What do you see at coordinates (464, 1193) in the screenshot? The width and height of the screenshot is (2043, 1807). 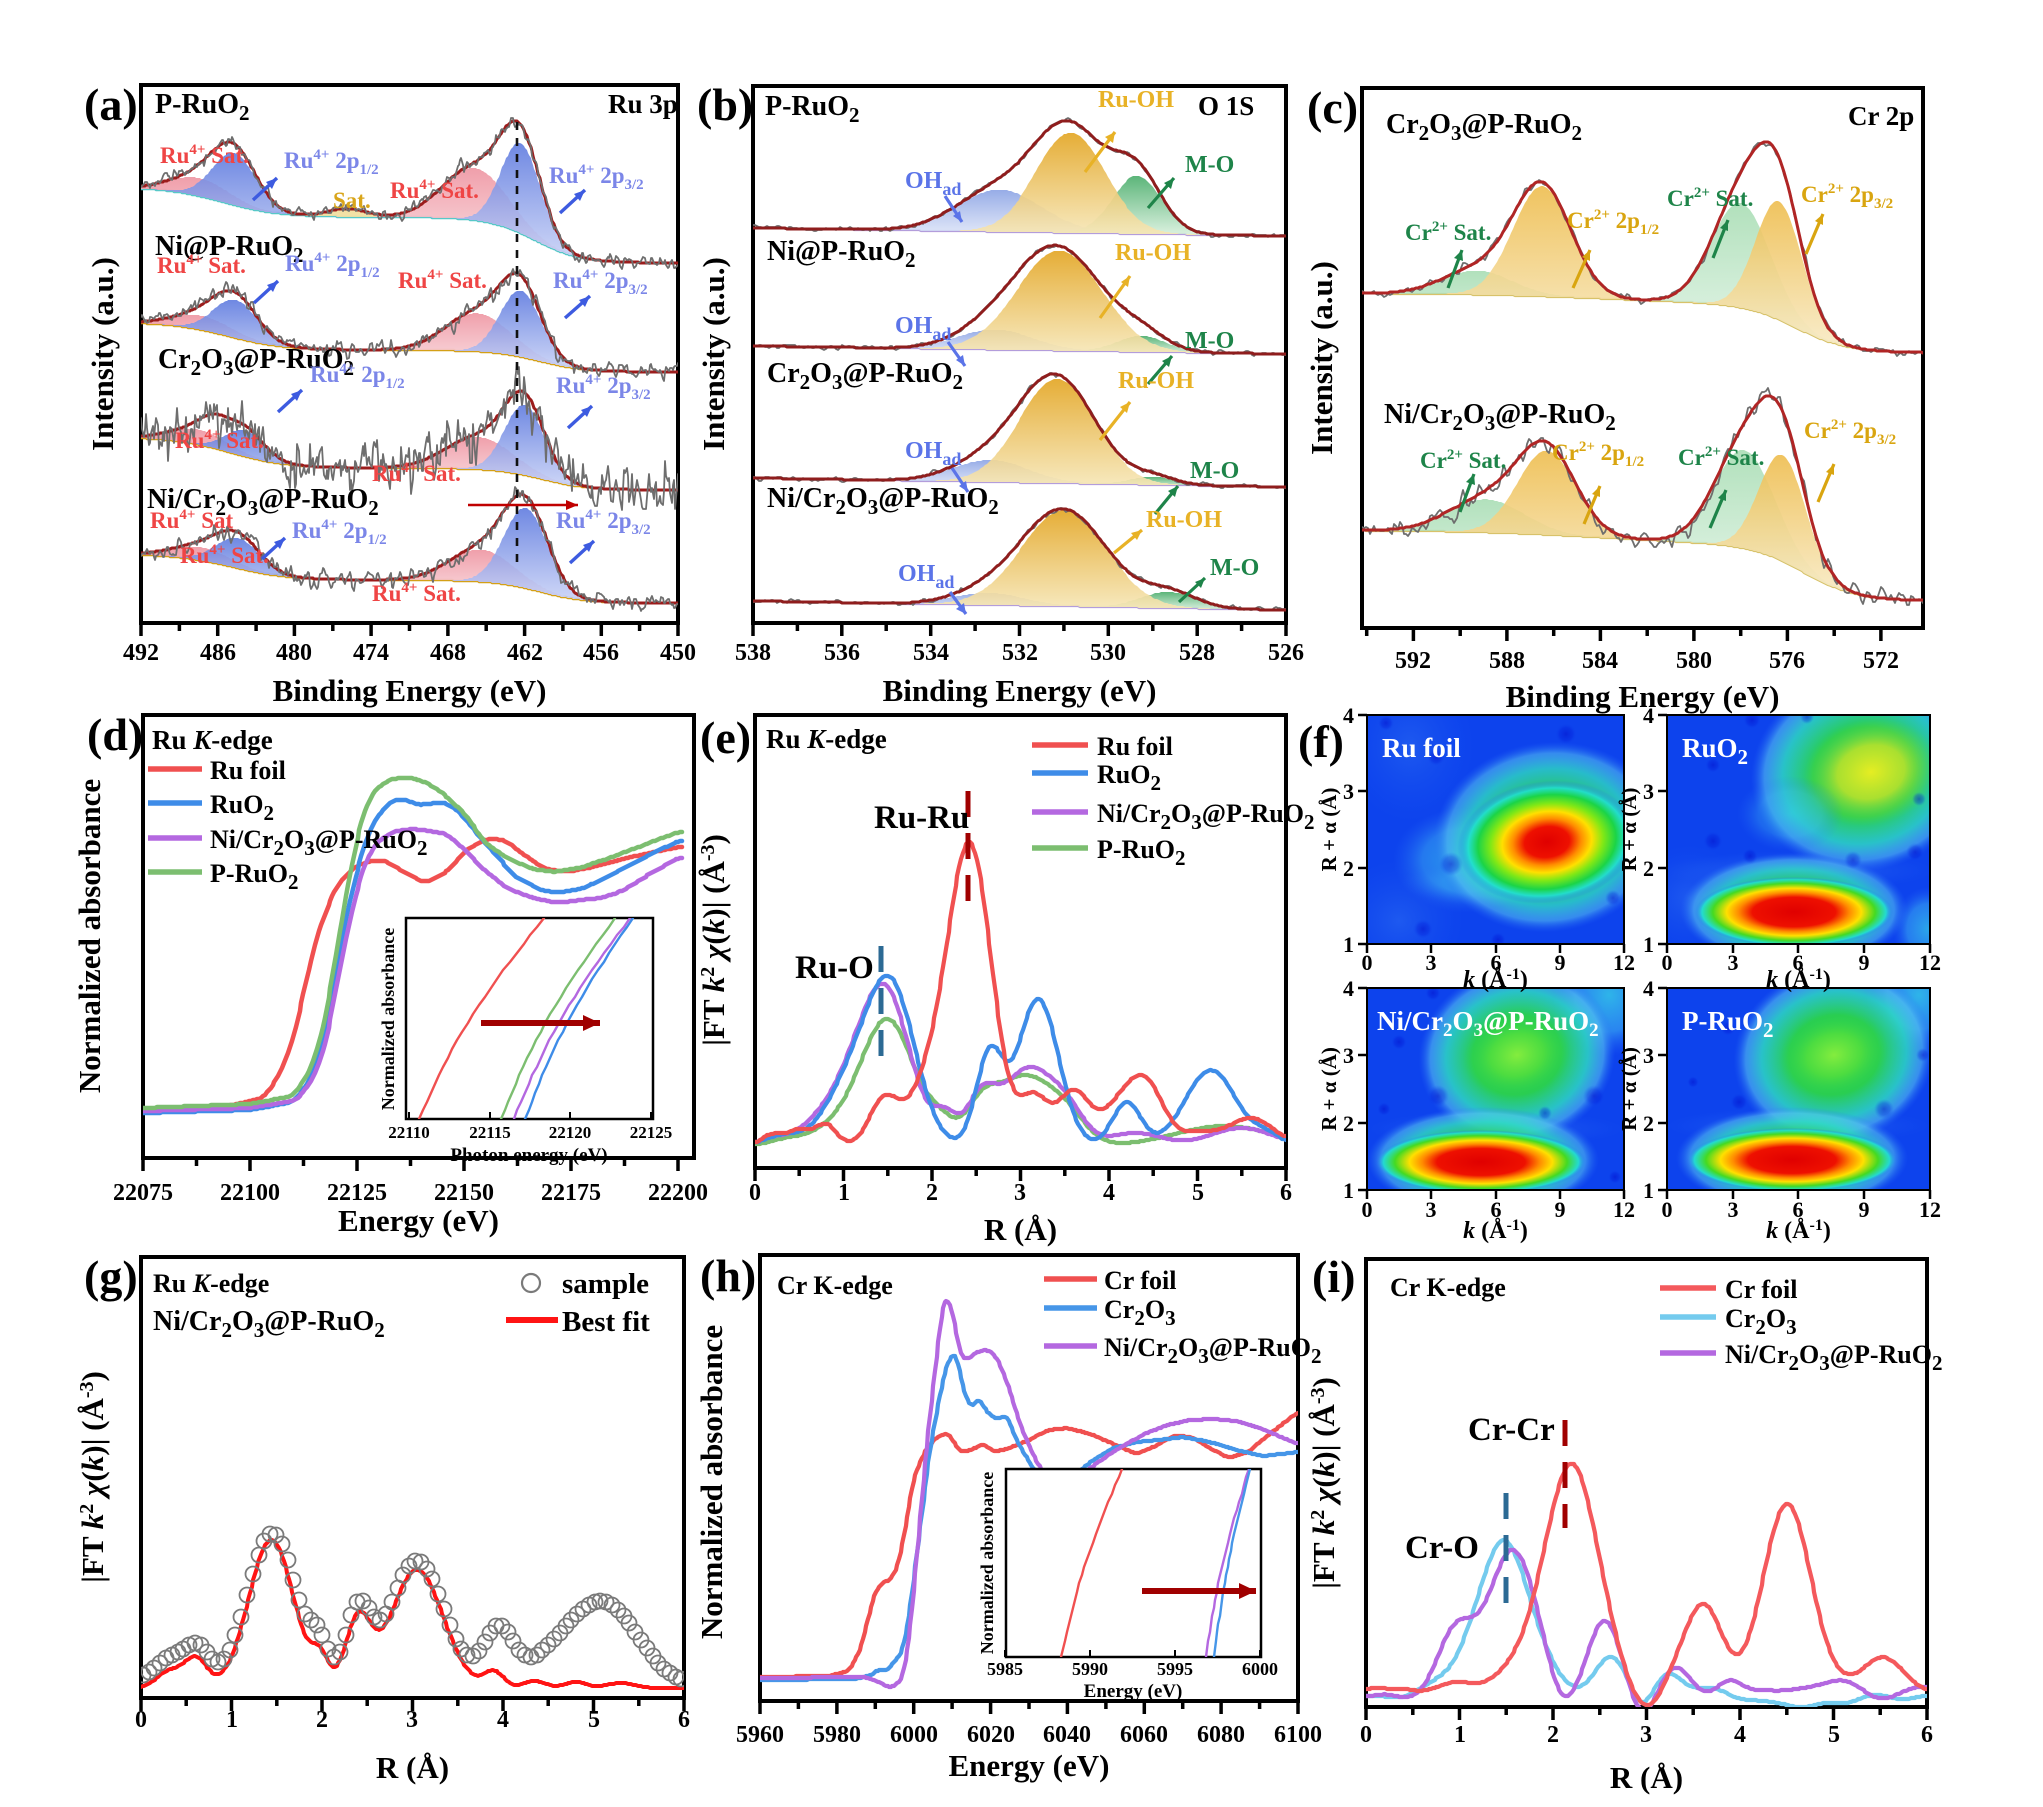 I see `svg-text: 22150` at bounding box center [464, 1193].